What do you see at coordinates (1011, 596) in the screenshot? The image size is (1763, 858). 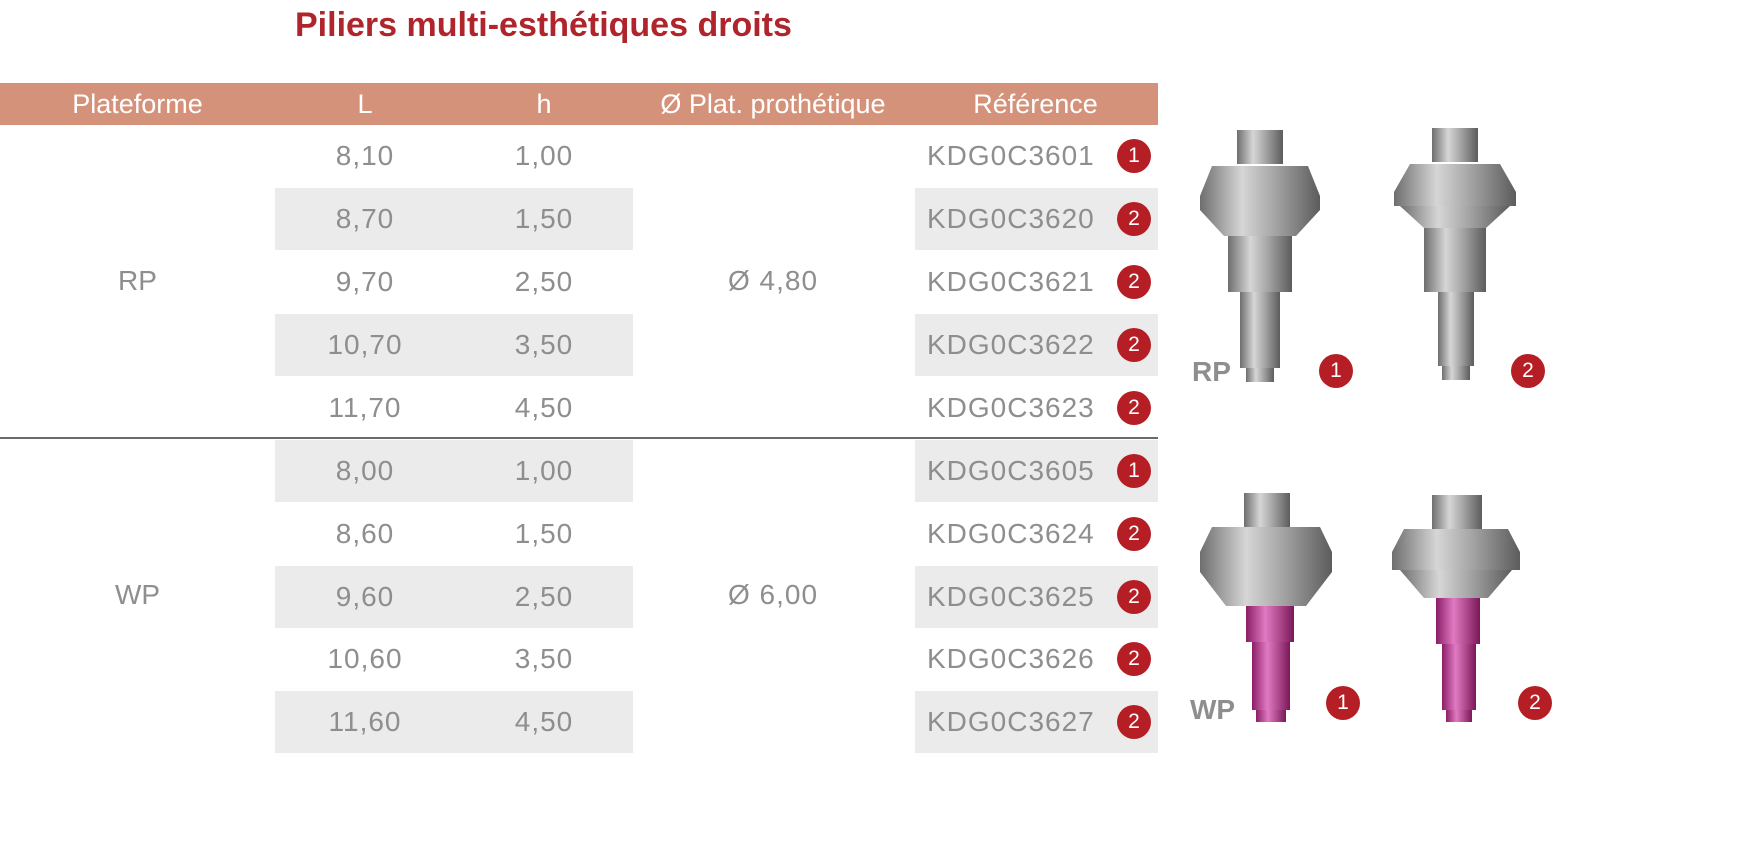 I see `cell-reference: KDG0C3625` at bounding box center [1011, 596].